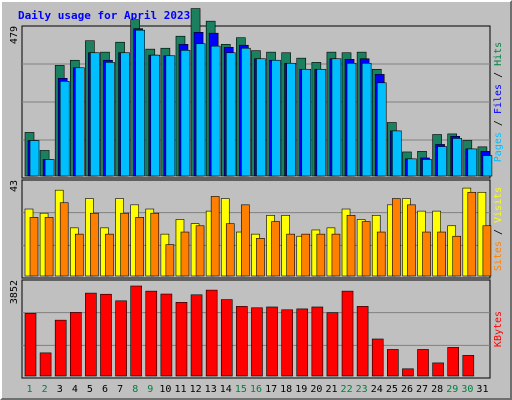 This screenshot has width=512, height=400. Describe the element at coordinates (286, 389) in the screenshot. I see `day-label-18: 18` at that location.